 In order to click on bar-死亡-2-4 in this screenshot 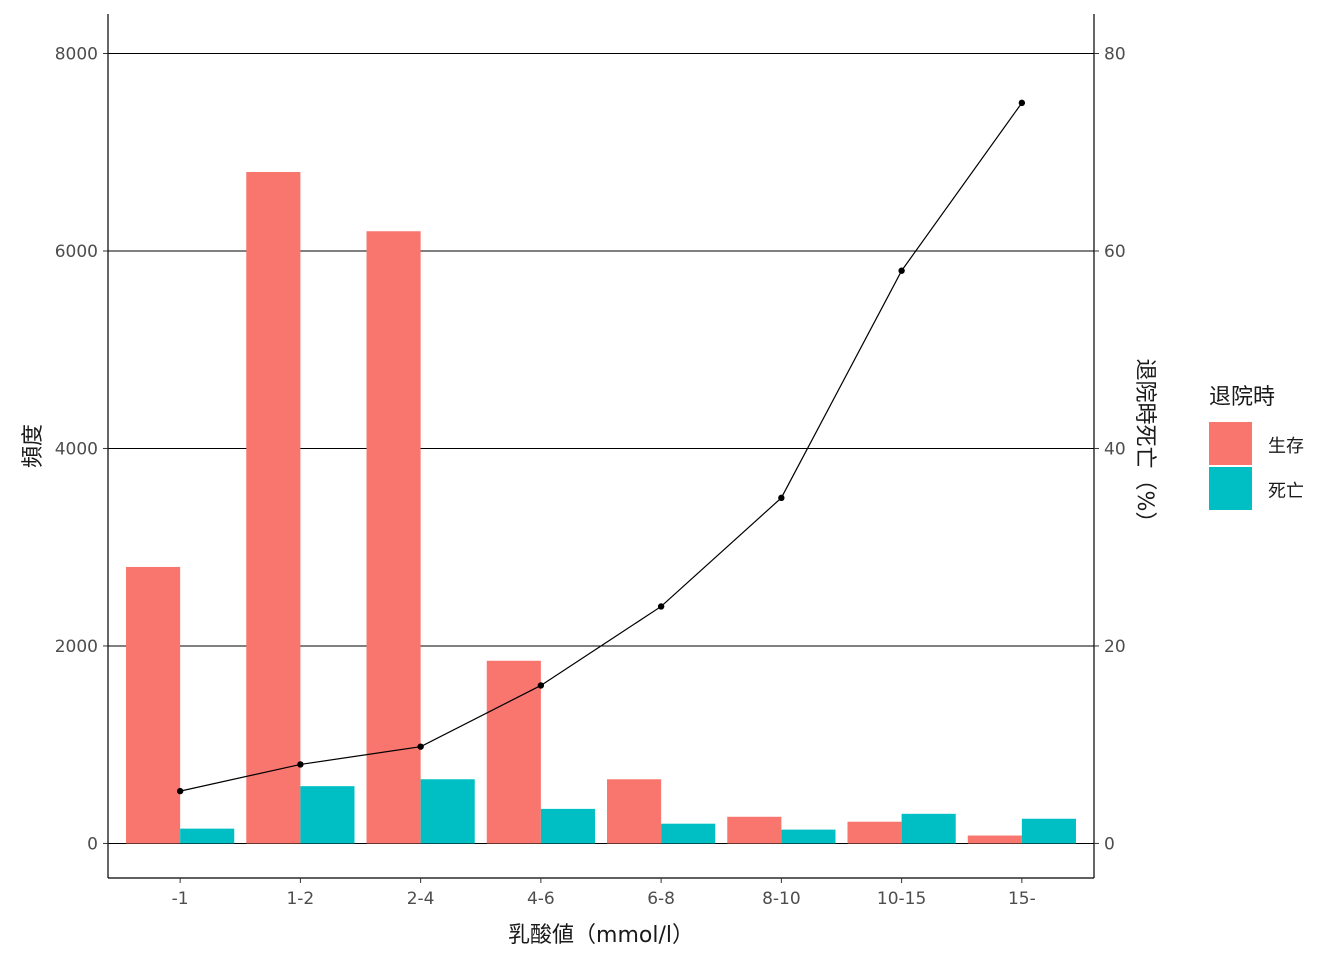, I will do `click(447, 811)`.